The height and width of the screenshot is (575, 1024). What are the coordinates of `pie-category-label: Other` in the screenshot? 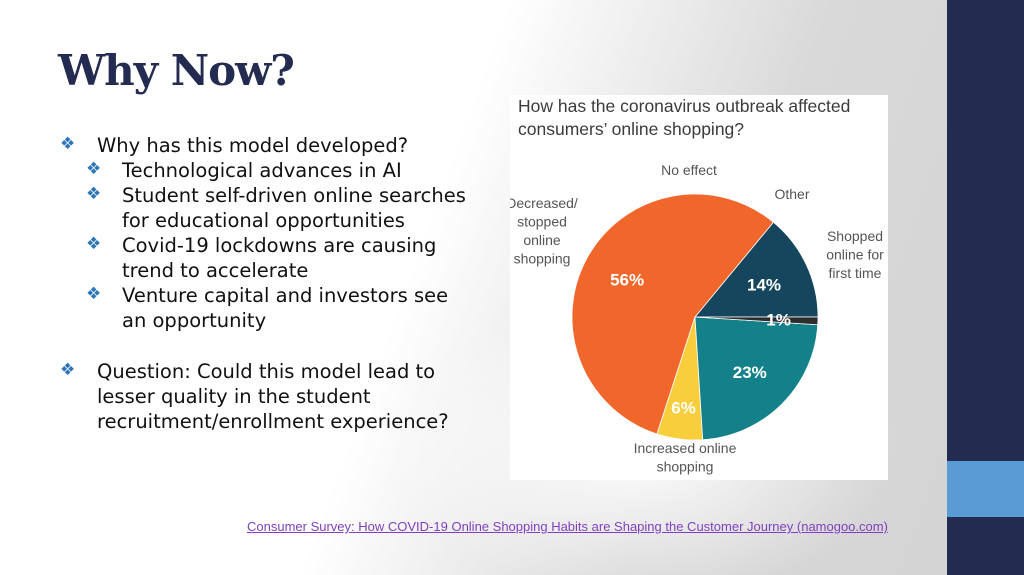 It's located at (791, 194).